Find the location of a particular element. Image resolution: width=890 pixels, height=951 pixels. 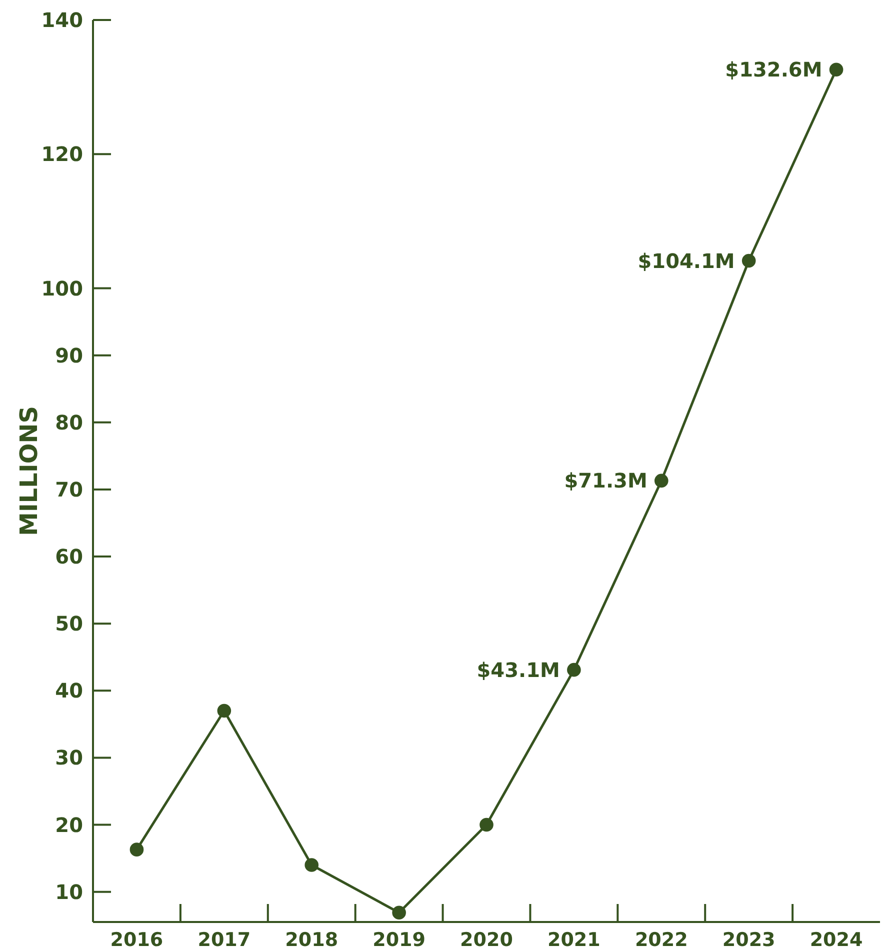

y-axis-title: MILLIONS is located at coordinates (29, 471).